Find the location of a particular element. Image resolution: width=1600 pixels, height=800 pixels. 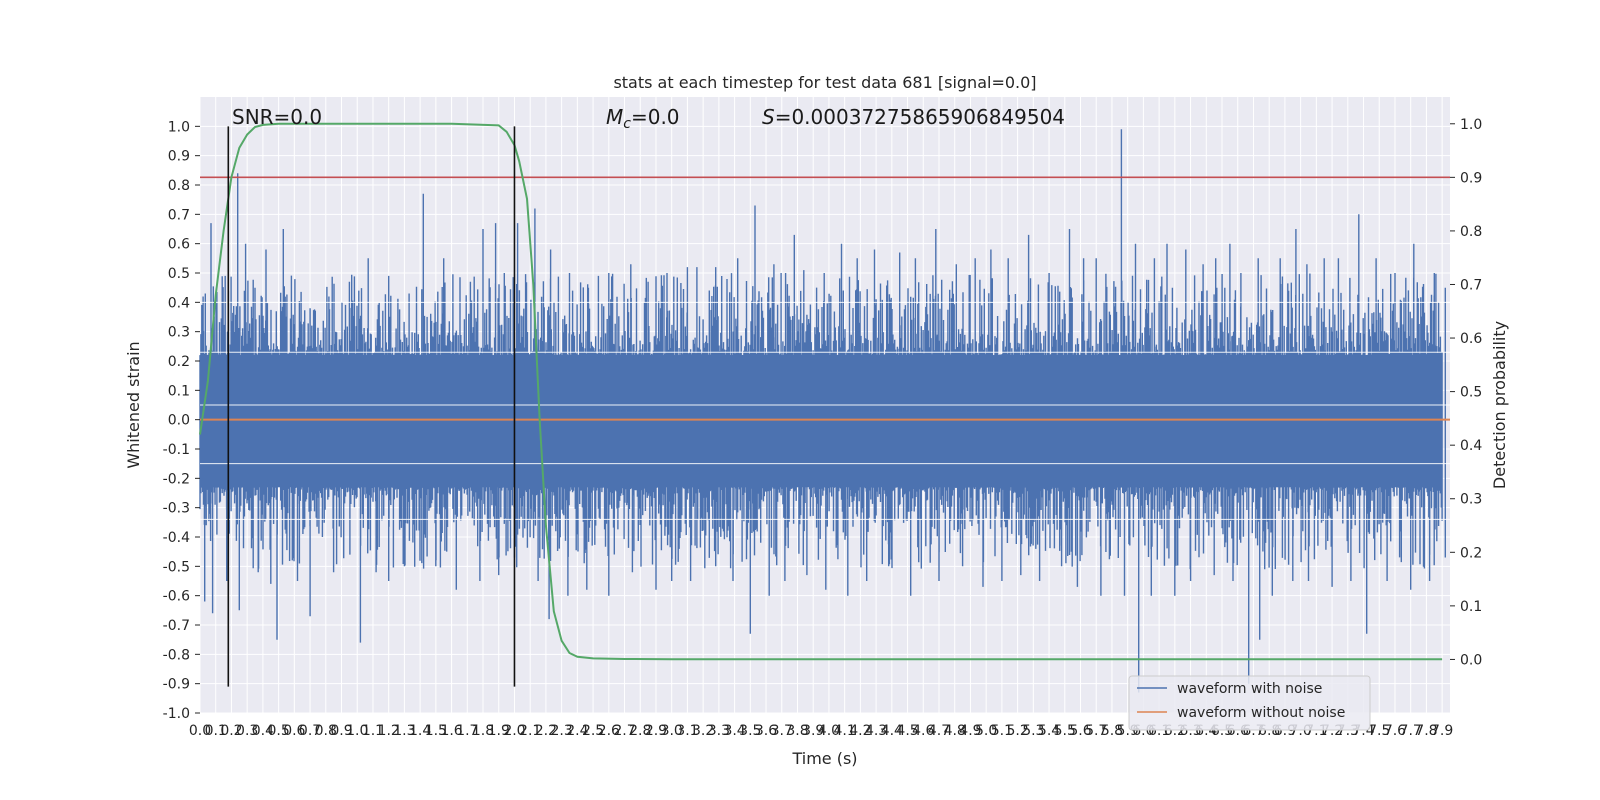

x-tick-label: 0.2 is located at coordinates (231, 731).